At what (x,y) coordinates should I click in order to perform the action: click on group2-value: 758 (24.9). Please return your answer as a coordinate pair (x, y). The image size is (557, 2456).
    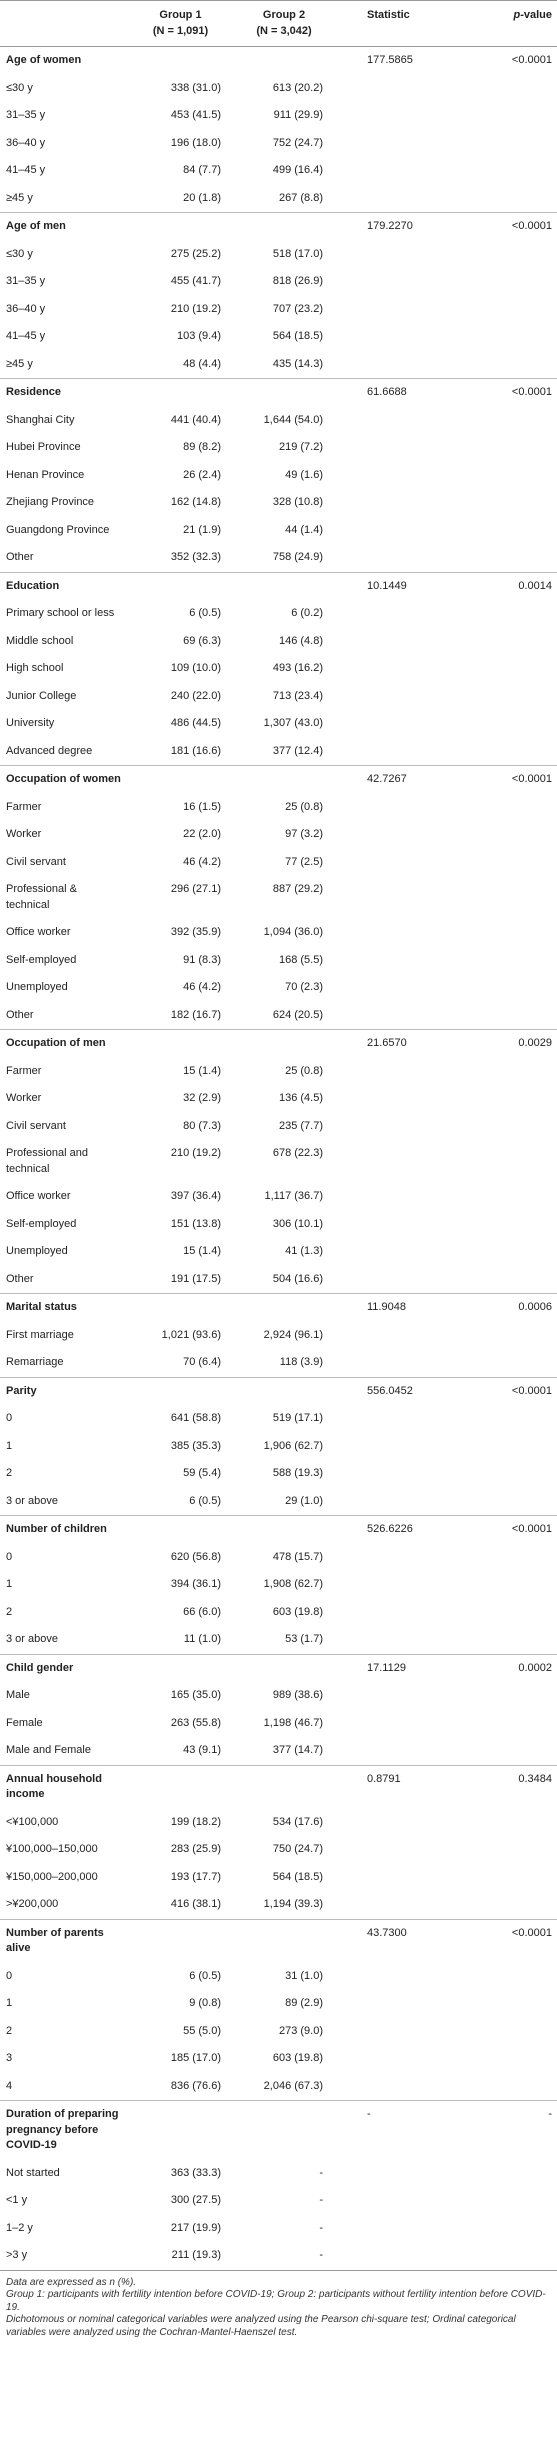
    Looking at the image, I should click on (297, 557).